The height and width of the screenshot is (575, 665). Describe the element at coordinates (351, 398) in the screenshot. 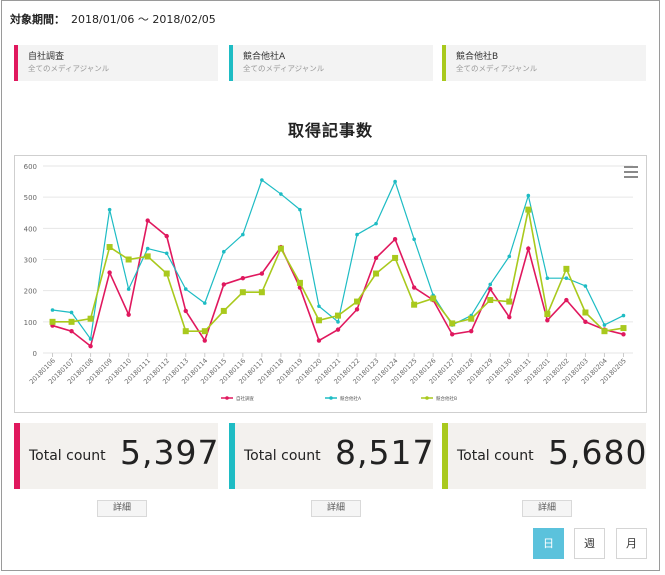

I see `legend-label: 競合他社A` at that location.